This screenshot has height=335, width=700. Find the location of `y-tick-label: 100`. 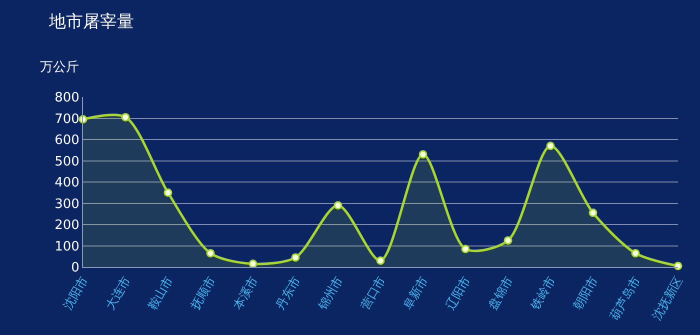

y-tick-label: 100 is located at coordinates (67, 246).